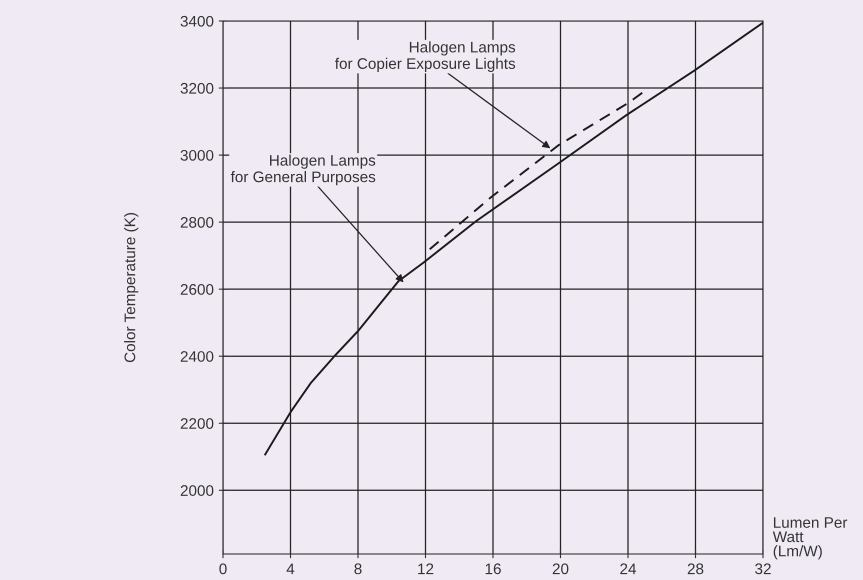 This screenshot has width=863, height=580. What do you see at coordinates (131, 287) in the screenshot?
I see `y-axis-title: Color Temperature (K)` at bounding box center [131, 287].